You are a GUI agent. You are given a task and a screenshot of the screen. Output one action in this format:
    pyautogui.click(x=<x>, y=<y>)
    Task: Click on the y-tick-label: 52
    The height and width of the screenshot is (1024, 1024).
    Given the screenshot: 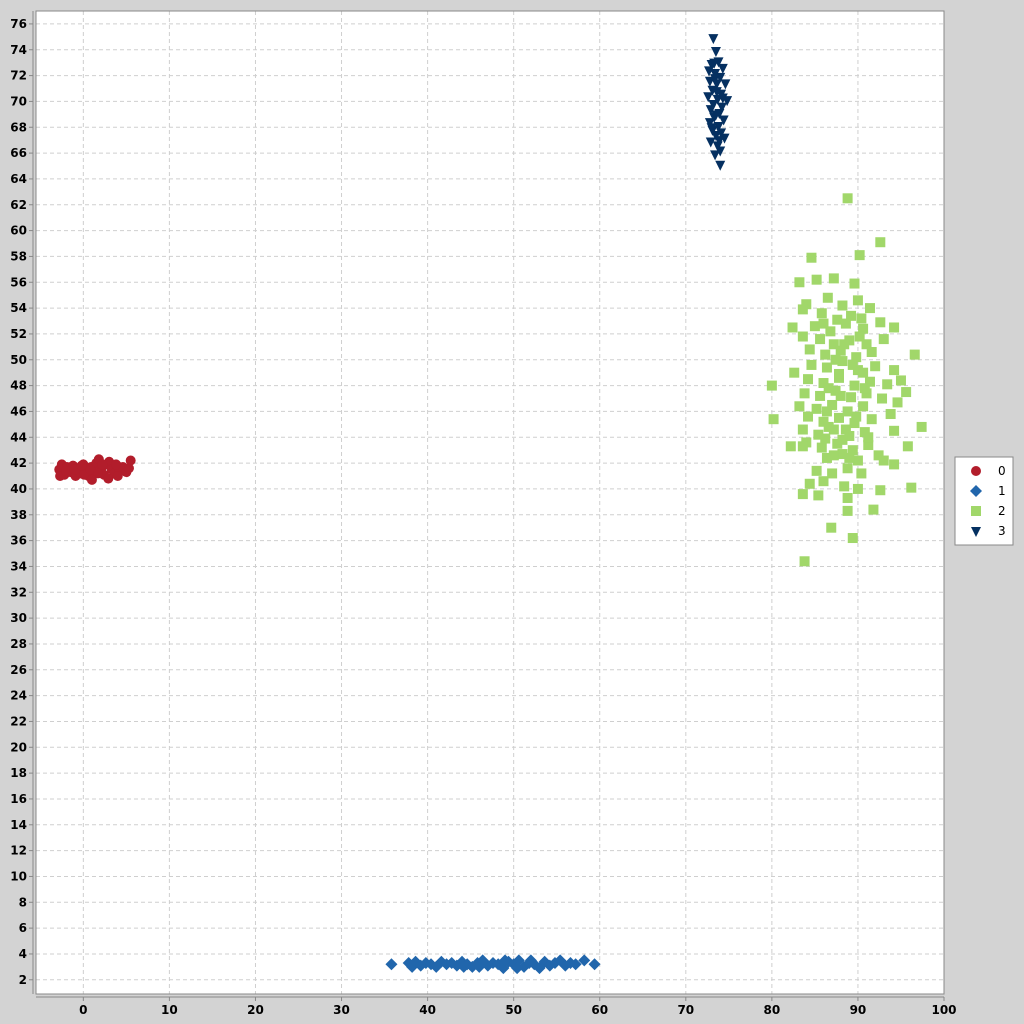 What is the action you would take?
    pyautogui.click(x=18, y=334)
    